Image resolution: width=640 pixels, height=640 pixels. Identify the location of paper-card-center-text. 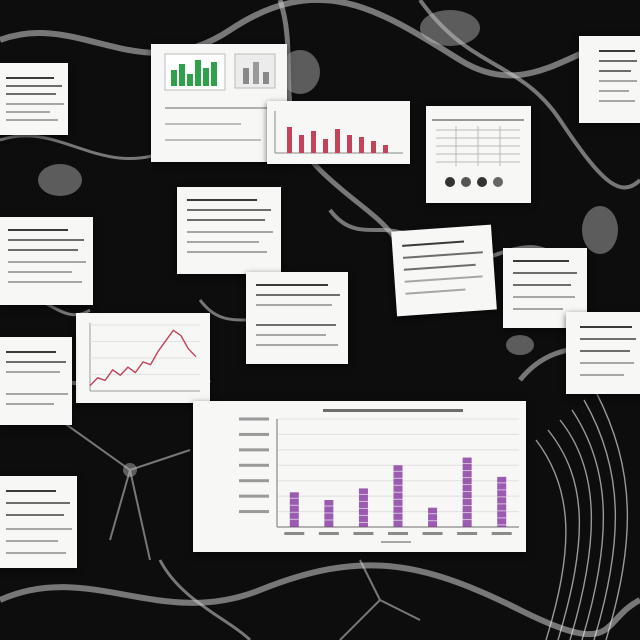
(229, 230).